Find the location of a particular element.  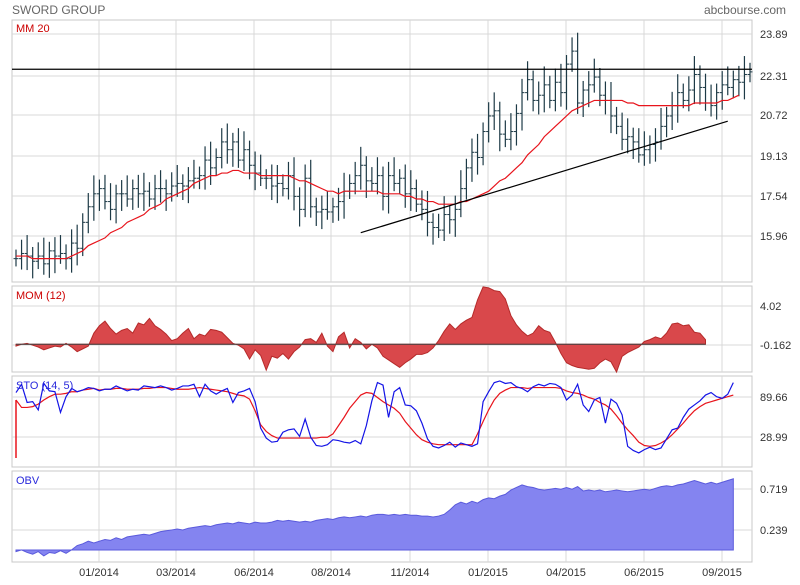

panel-title-obv: OBV is located at coordinates (28, 481).